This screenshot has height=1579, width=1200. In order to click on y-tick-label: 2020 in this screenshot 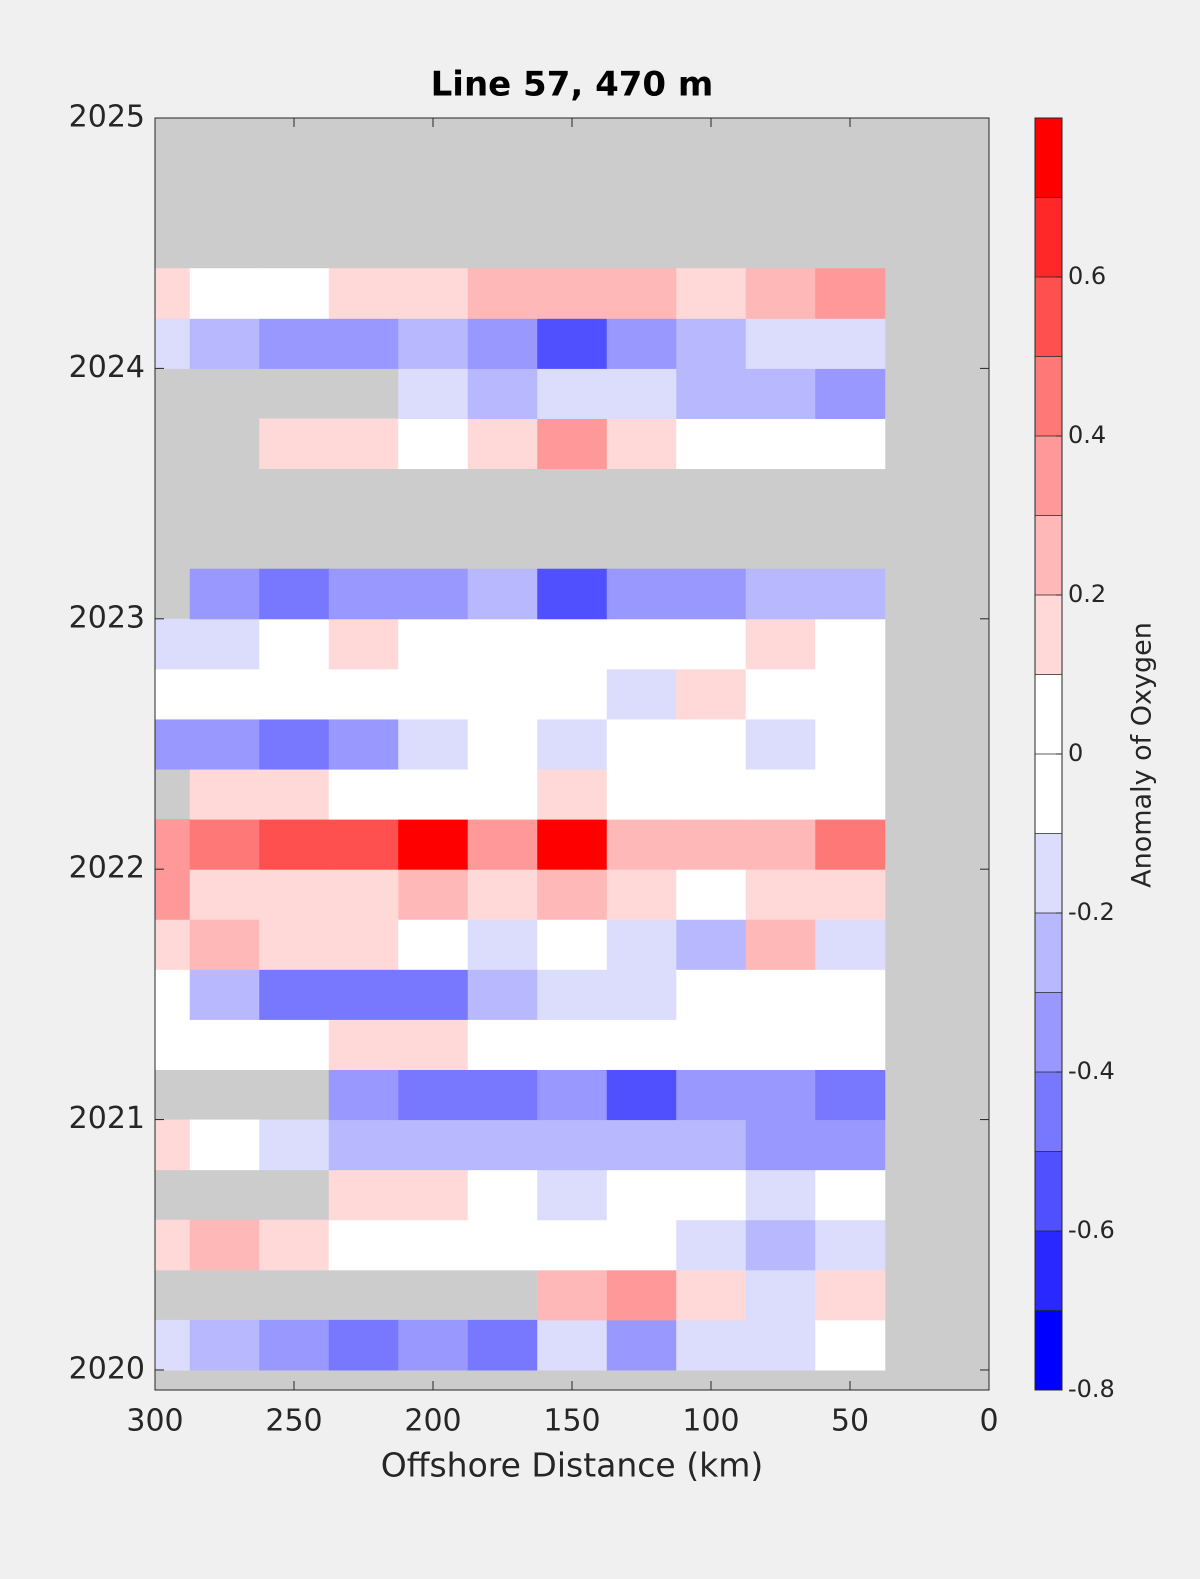, I will do `click(107, 1368)`.